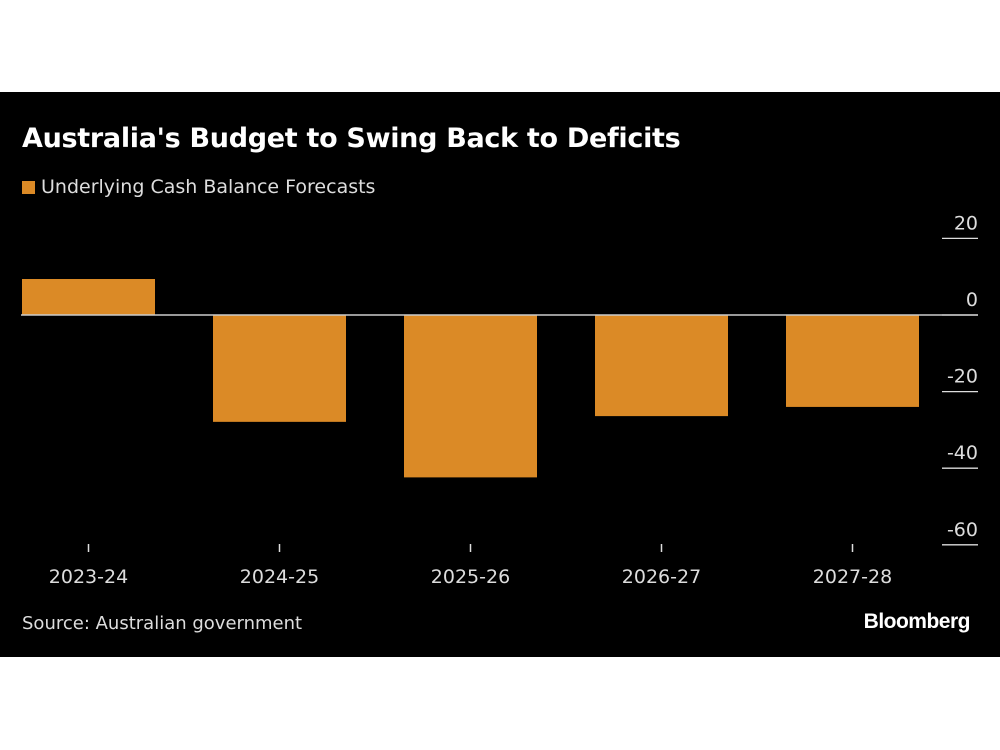  What do you see at coordinates (962, 377) in the screenshot?
I see `y-tick-label: -20` at bounding box center [962, 377].